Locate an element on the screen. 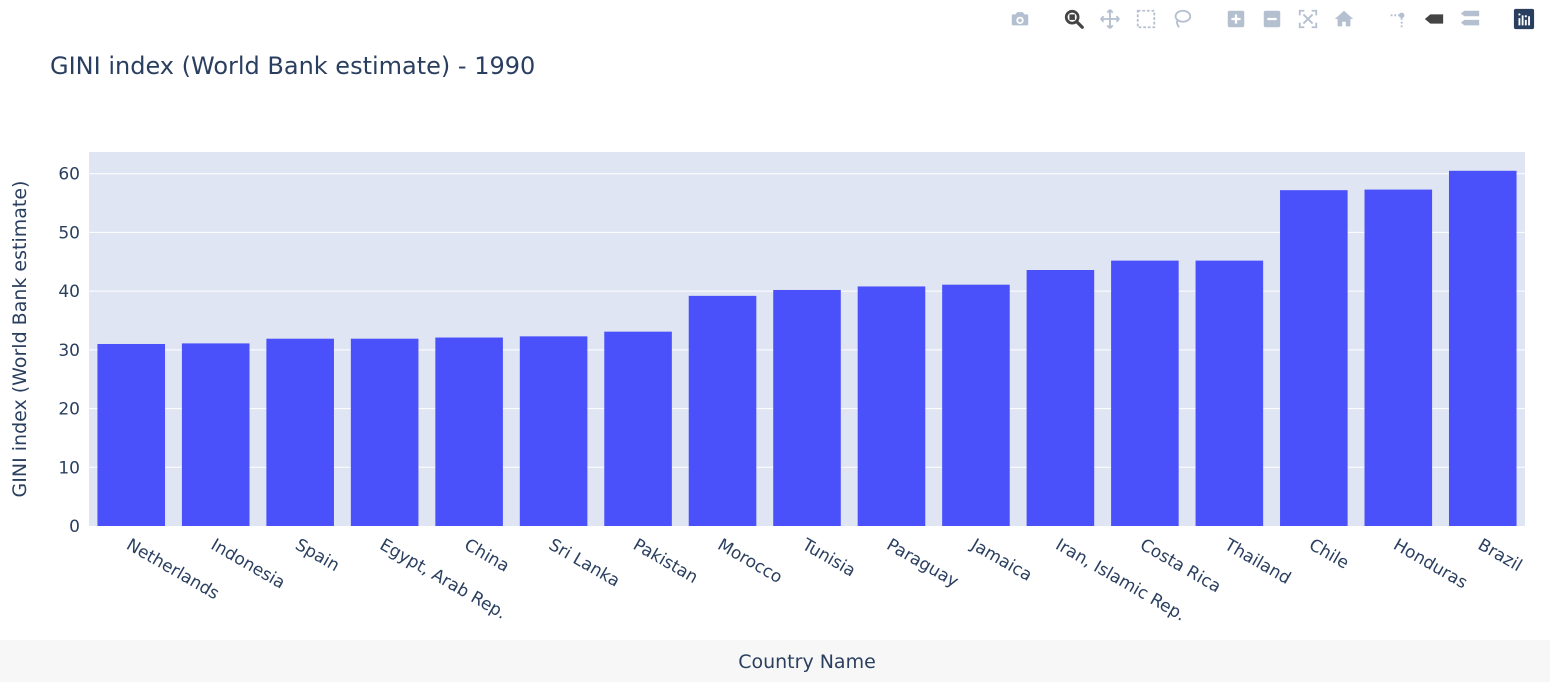  x-axis-title: Country Name is located at coordinates (807, 662).